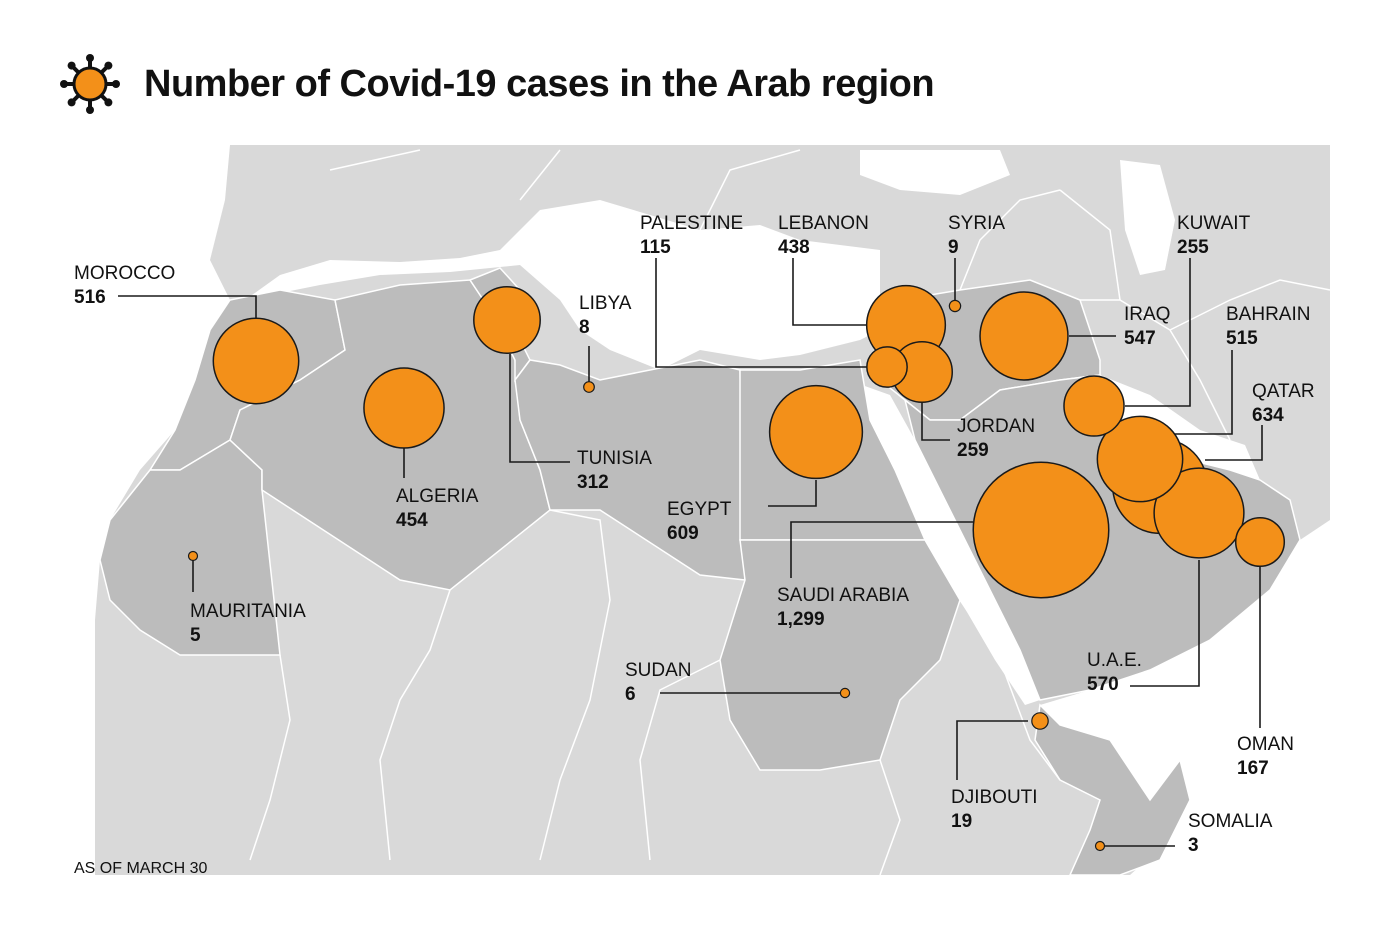 Image resolution: width=1400 pixels, height=940 pixels. What do you see at coordinates (90, 297) in the screenshot?
I see `case-count: 516` at bounding box center [90, 297].